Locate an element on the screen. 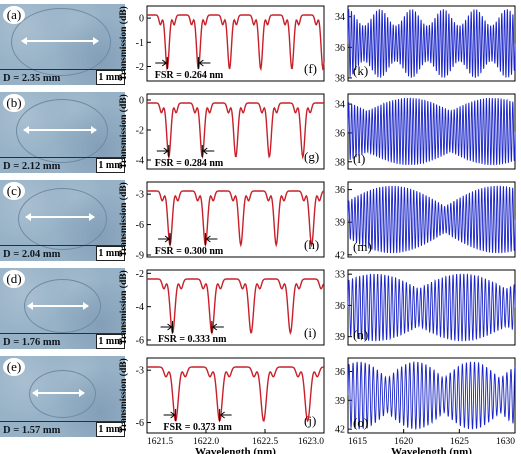 This screenshot has width=521, height=454. x-tick-label: 1625 is located at coordinates (459, 442).